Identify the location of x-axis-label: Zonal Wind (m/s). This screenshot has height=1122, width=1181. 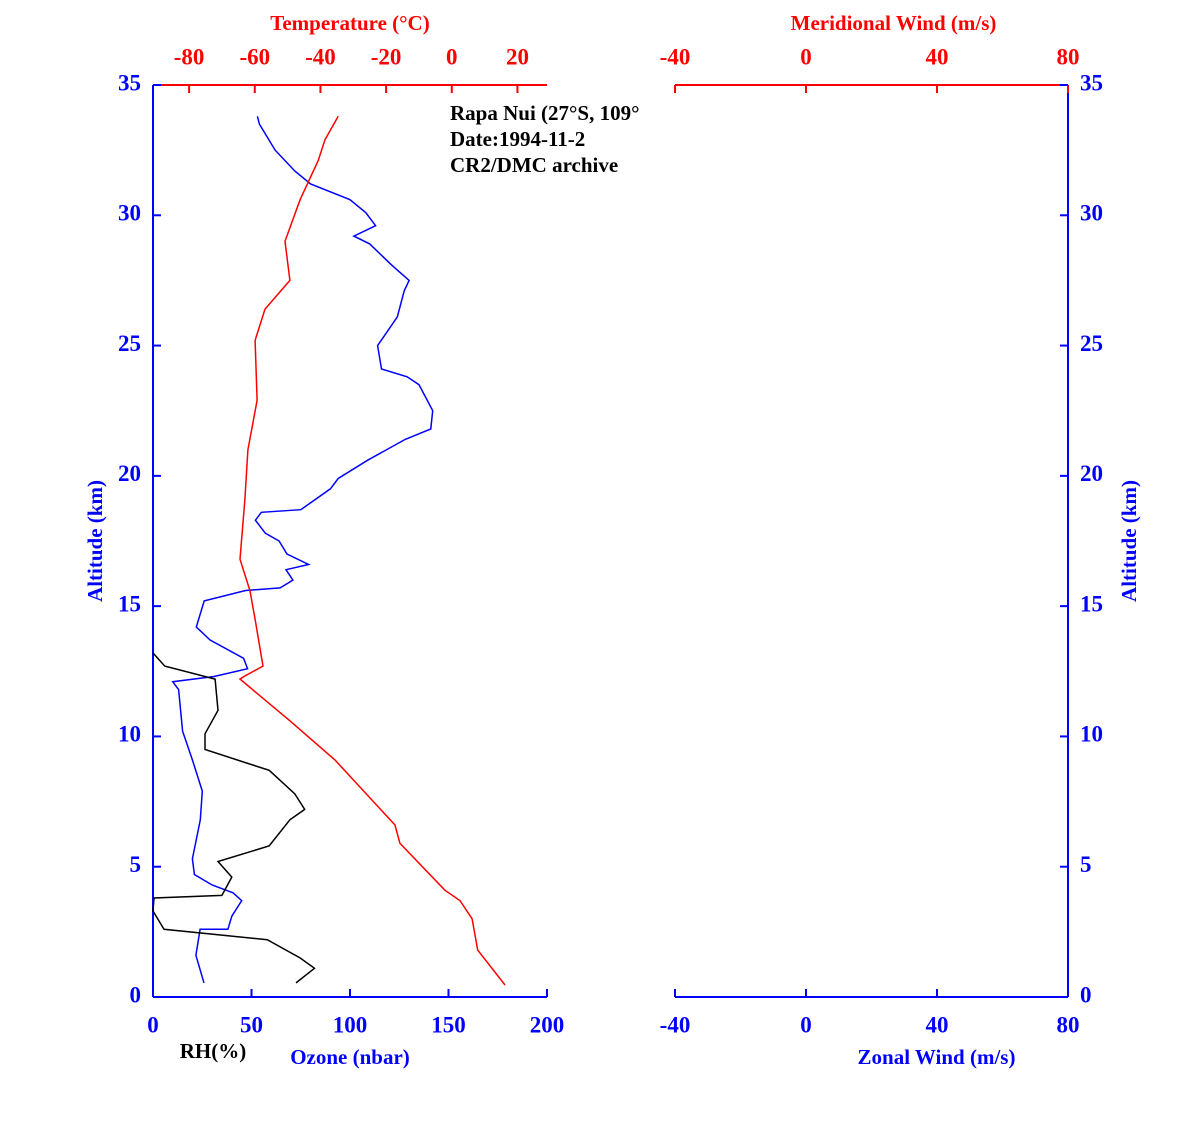
(937, 1057).